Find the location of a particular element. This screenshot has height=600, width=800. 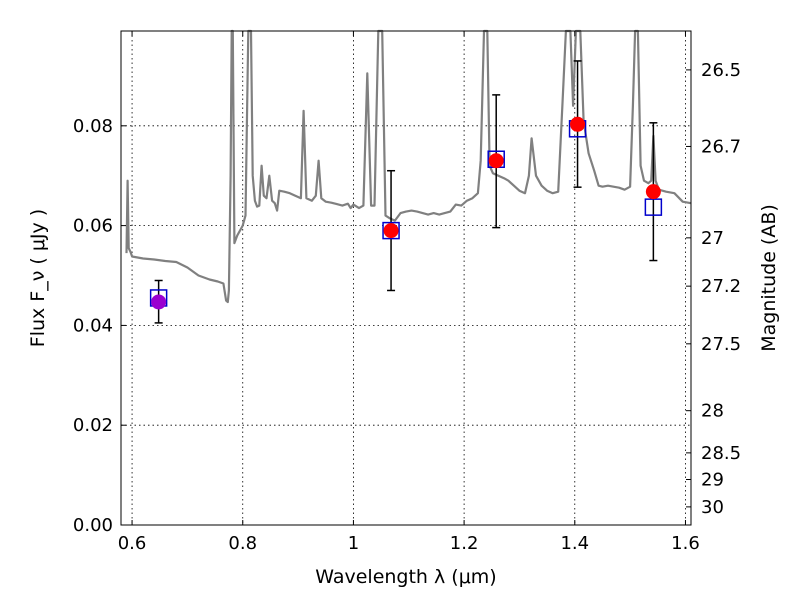

x-tick-label: 1.6 is located at coordinates (685, 543).